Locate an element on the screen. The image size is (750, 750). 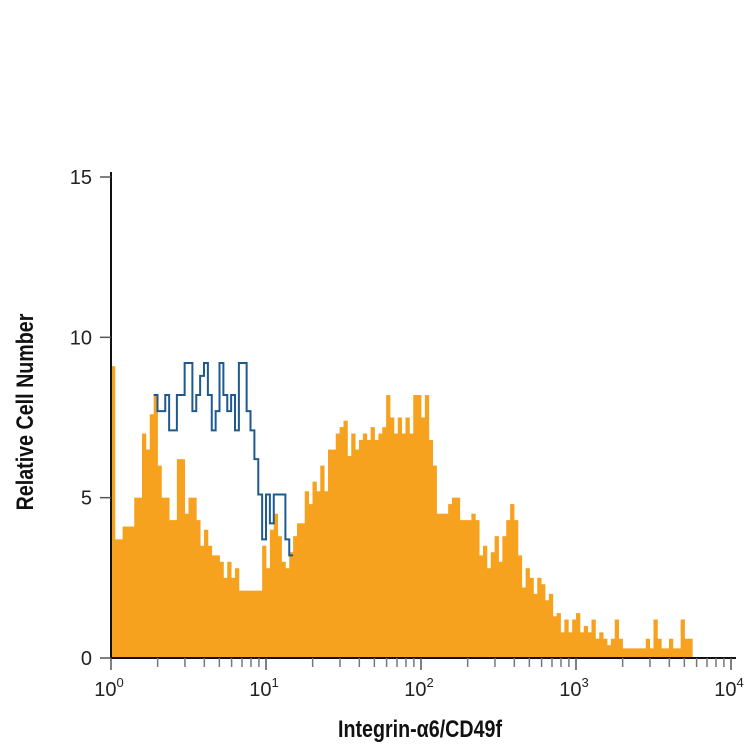
y-axis-title: Relative Cell Number is located at coordinates (24, 411).